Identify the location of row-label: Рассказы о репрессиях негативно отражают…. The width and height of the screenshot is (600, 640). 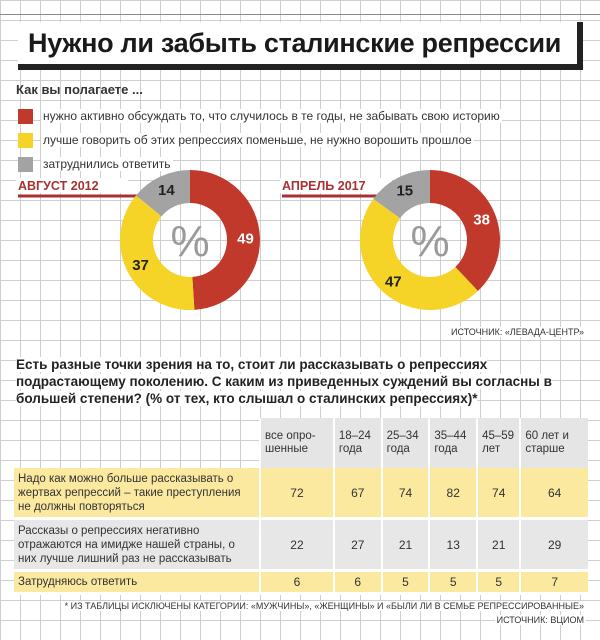
(136, 546).